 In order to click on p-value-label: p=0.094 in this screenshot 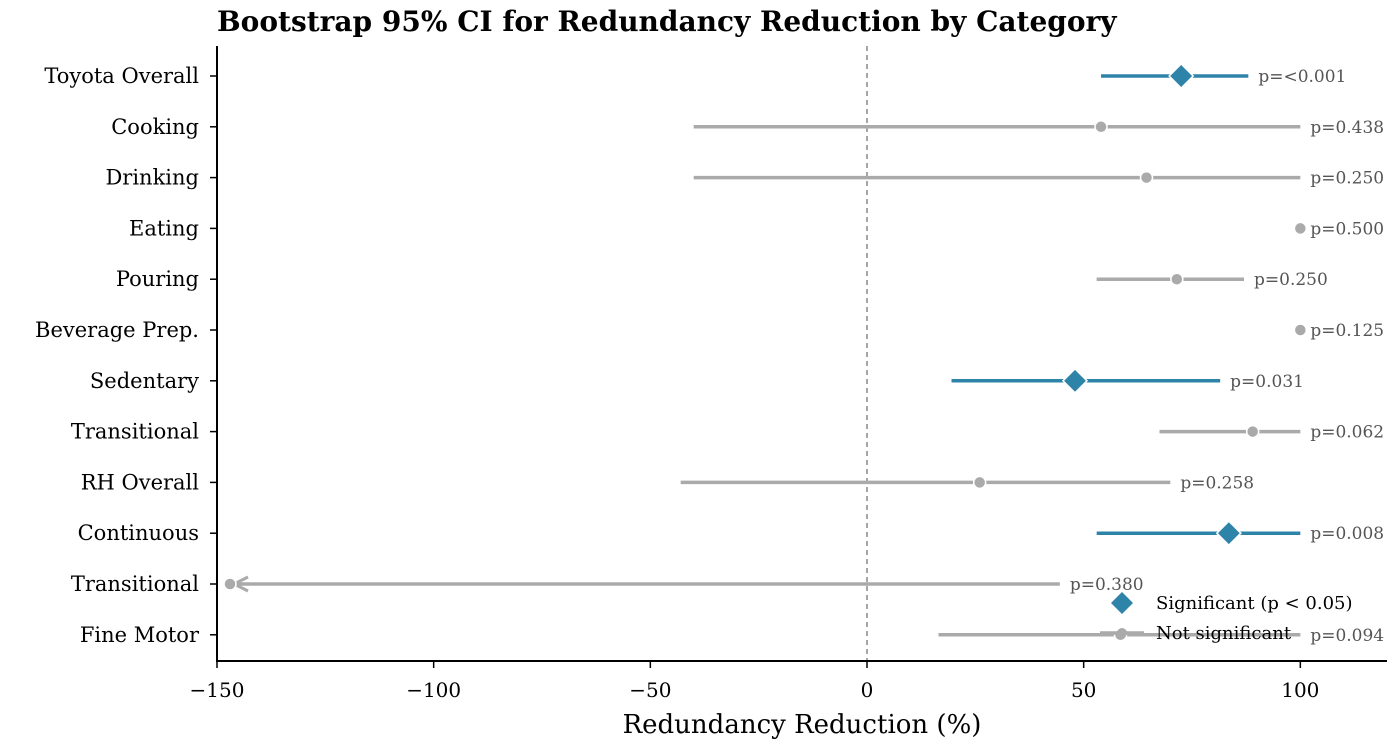, I will do `click(1347, 636)`.